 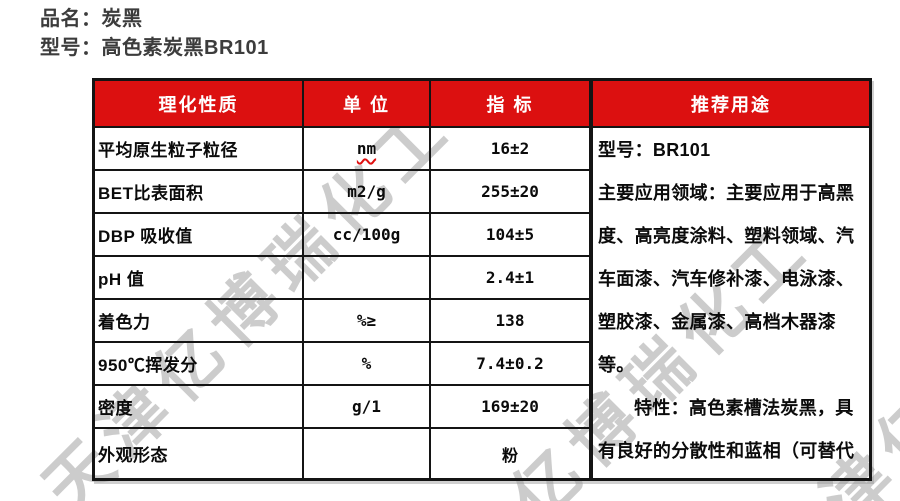 What do you see at coordinates (511, 453) in the screenshot?
I see `value-cell: 粉` at bounding box center [511, 453].